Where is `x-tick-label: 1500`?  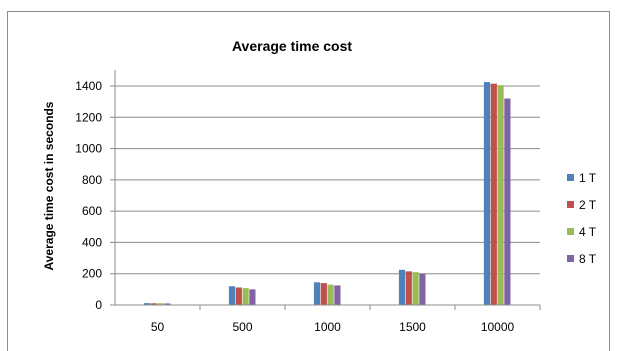 x-tick-label: 1500 is located at coordinates (412, 327).